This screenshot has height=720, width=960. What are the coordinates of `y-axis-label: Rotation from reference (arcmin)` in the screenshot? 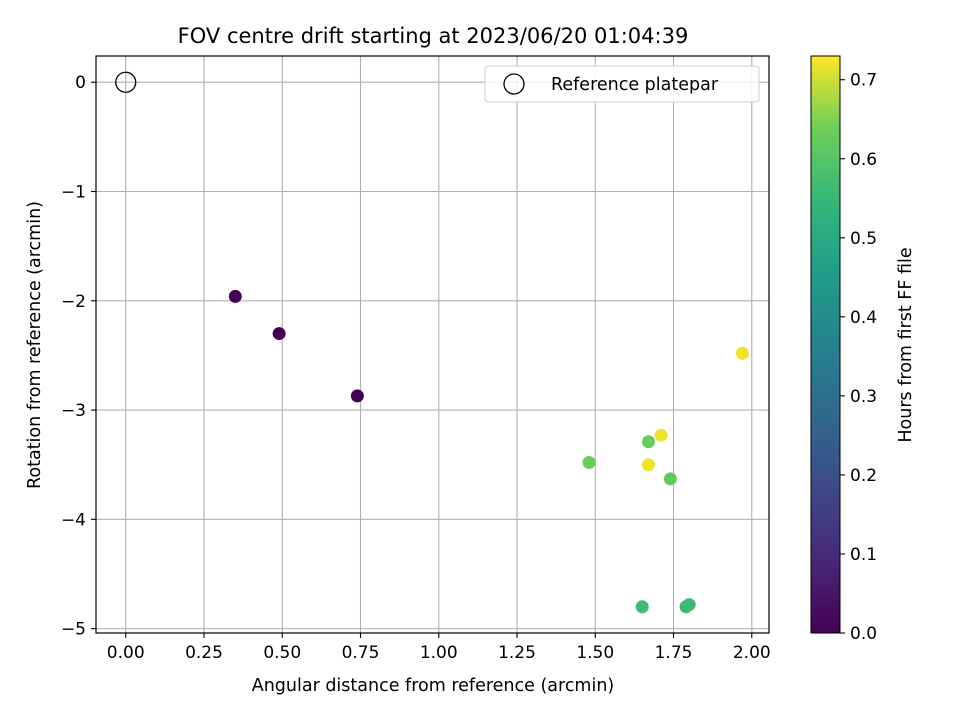 It's located at (35, 345).